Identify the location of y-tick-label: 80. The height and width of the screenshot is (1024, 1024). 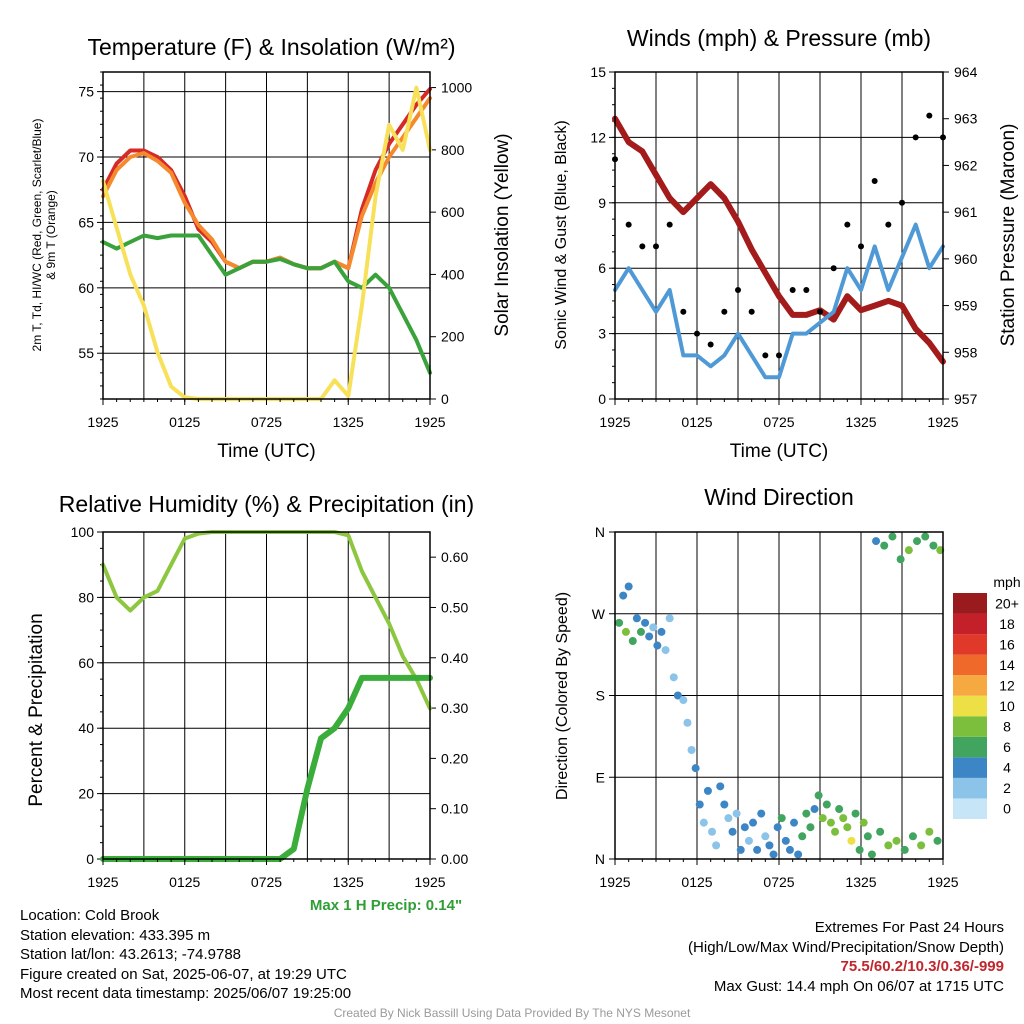
(86, 597).